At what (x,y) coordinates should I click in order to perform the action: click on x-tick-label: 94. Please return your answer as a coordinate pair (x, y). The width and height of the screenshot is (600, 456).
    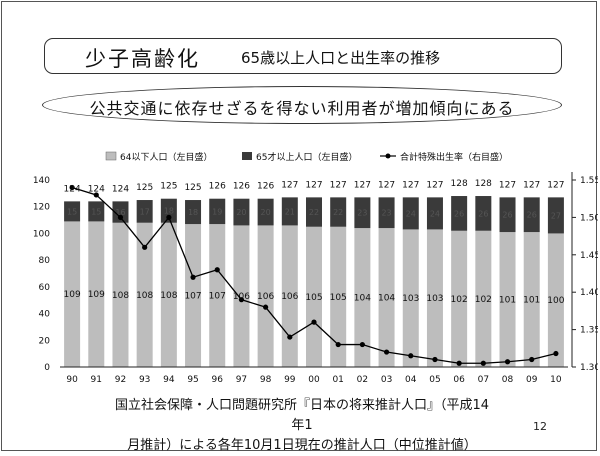
    Looking at the image, I should click on (169, 380).